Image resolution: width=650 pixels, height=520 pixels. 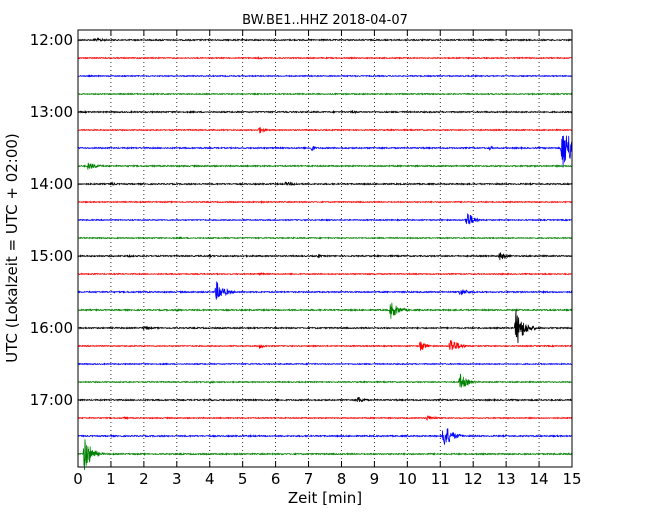 What do you see at coordinates (51, 112) in the screenshot?
I see `y-tick-label-1300: 13:00` at bounding box center [51, 112].